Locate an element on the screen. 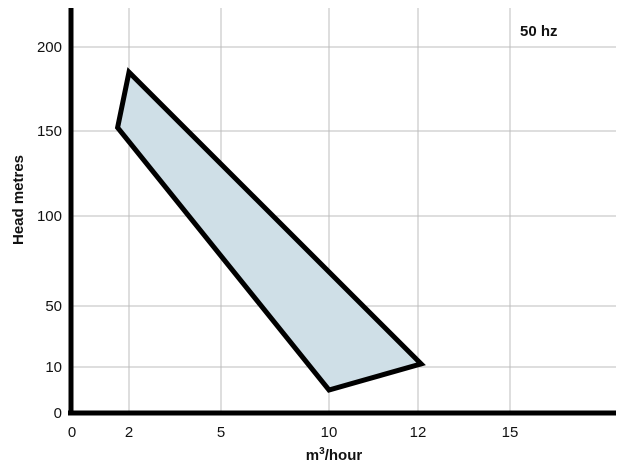 This screenshot has width=618, height=464. x-axis-title-main: m is located at coordinates (312, 455).